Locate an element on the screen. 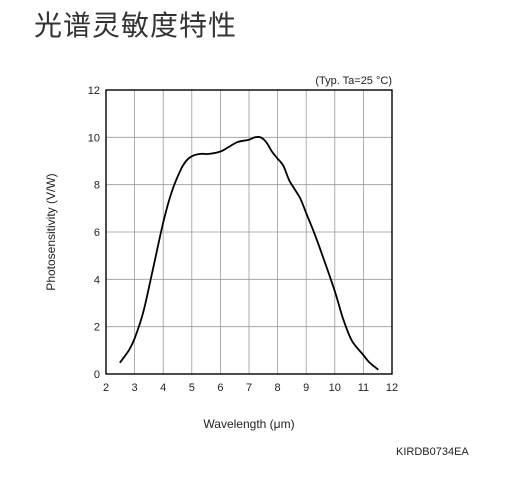 The height and width of the screenshot is (485, 514). y-tick-label: 8 is located at coordinates (97, 186).